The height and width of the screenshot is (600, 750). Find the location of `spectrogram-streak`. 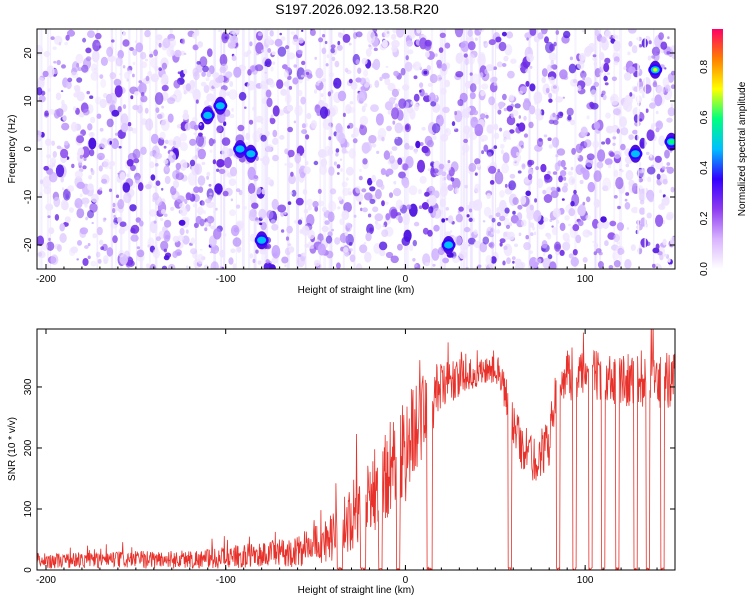

spectrogram-streak is located at coordinates (575, 149).